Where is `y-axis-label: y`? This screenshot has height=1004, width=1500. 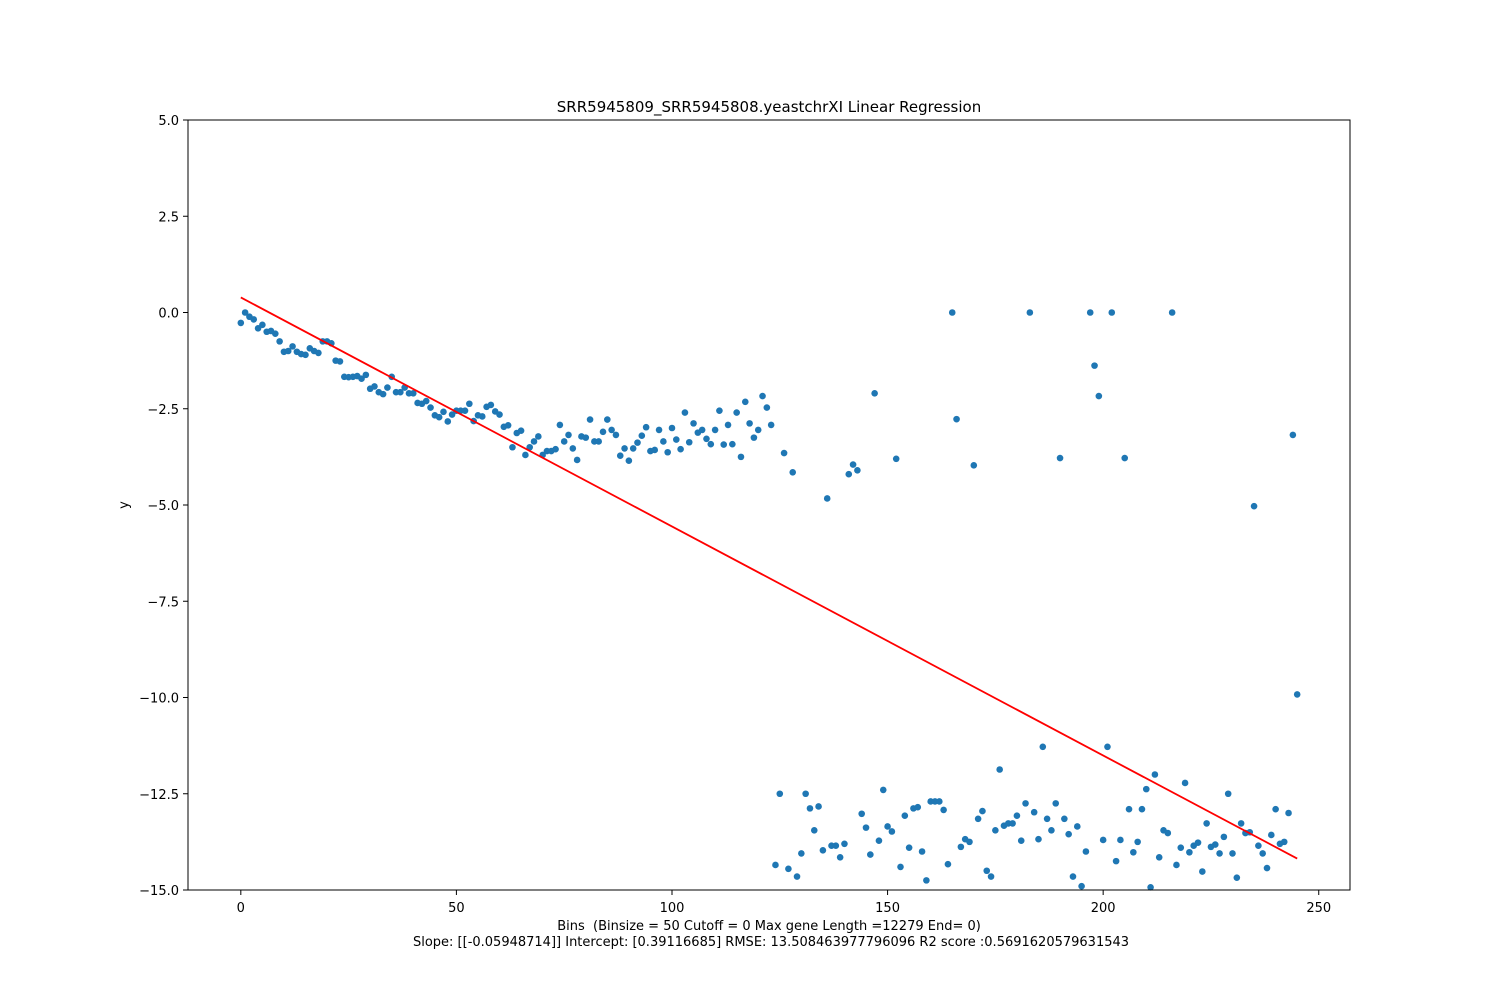 y-axis-label: y is located at coordinates (124, 505).